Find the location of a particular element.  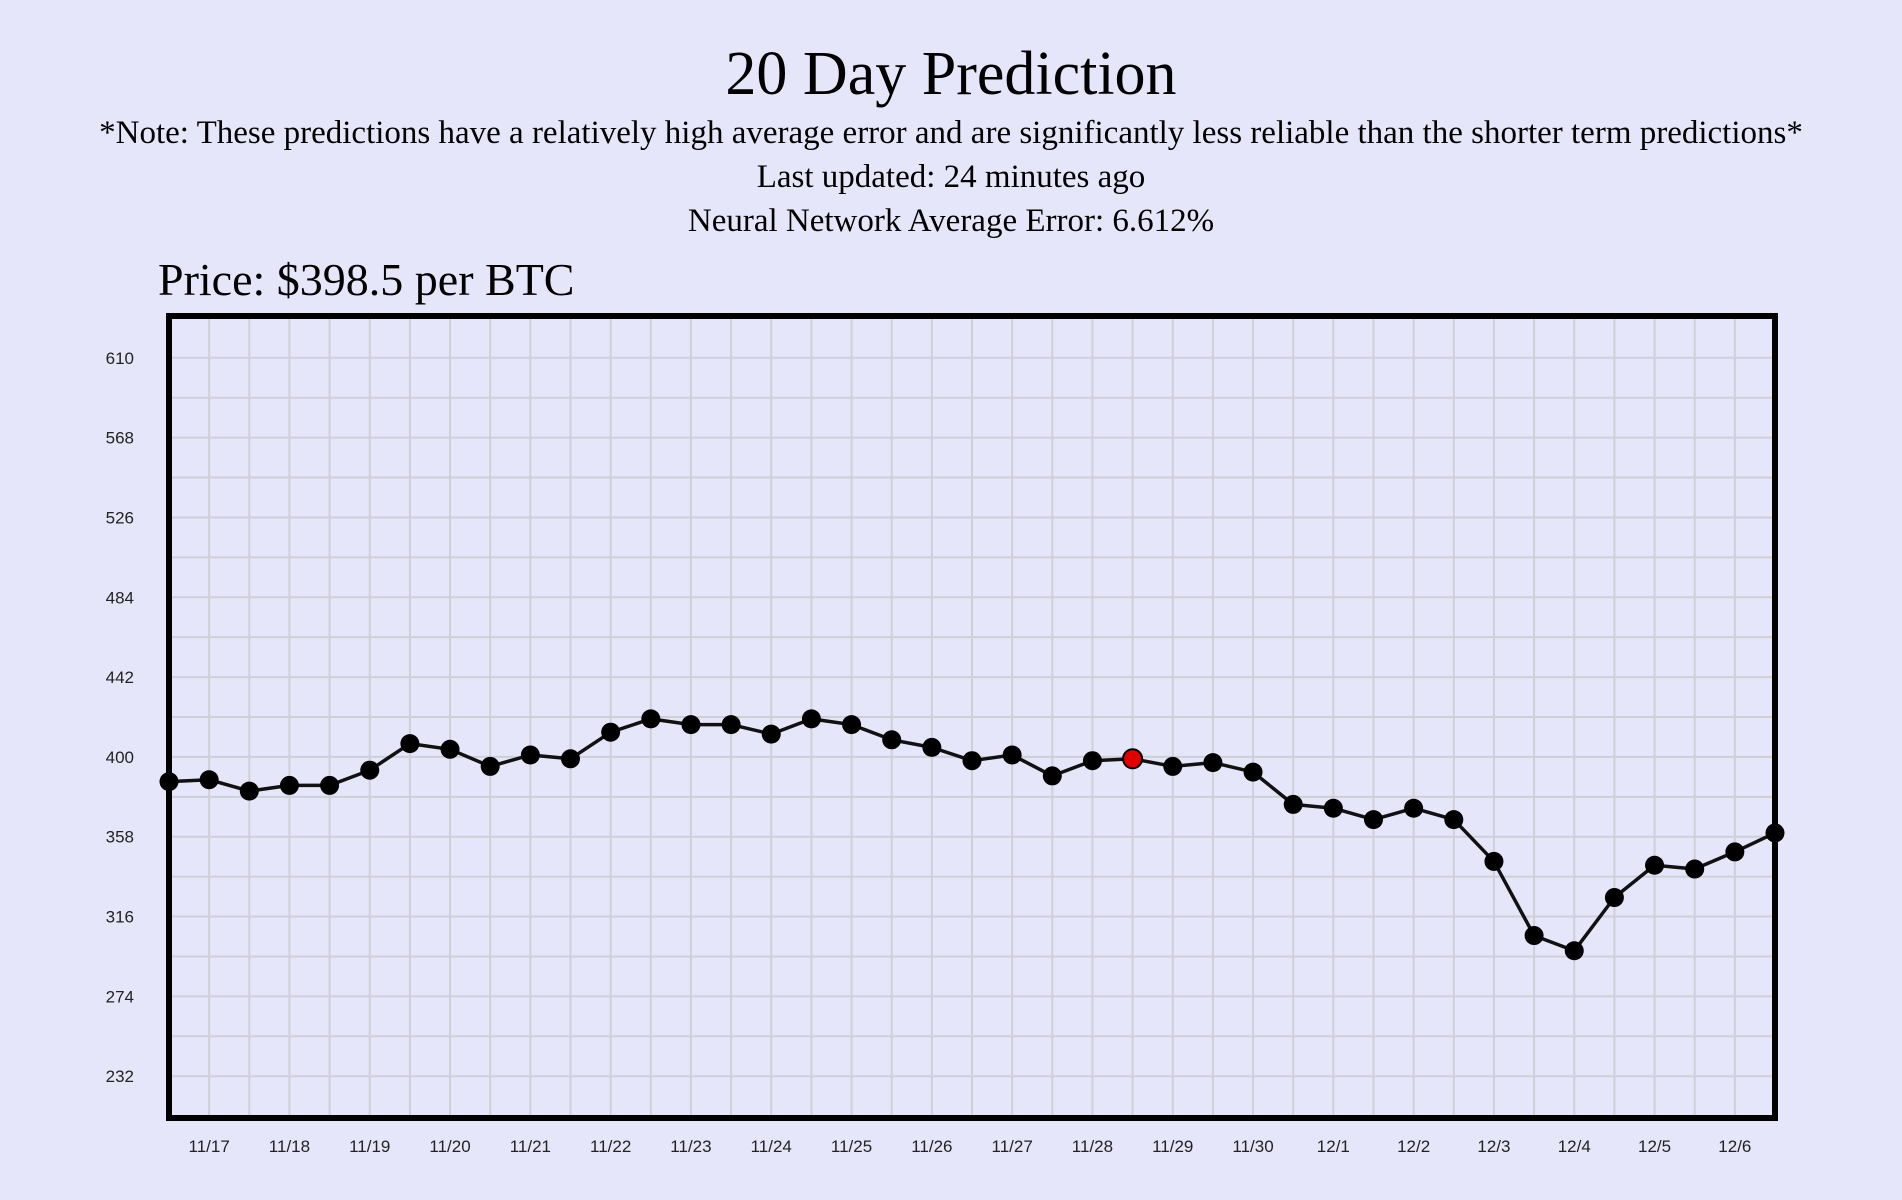

x-tick-label: 11/20 is located at coordinates (449, 1146).